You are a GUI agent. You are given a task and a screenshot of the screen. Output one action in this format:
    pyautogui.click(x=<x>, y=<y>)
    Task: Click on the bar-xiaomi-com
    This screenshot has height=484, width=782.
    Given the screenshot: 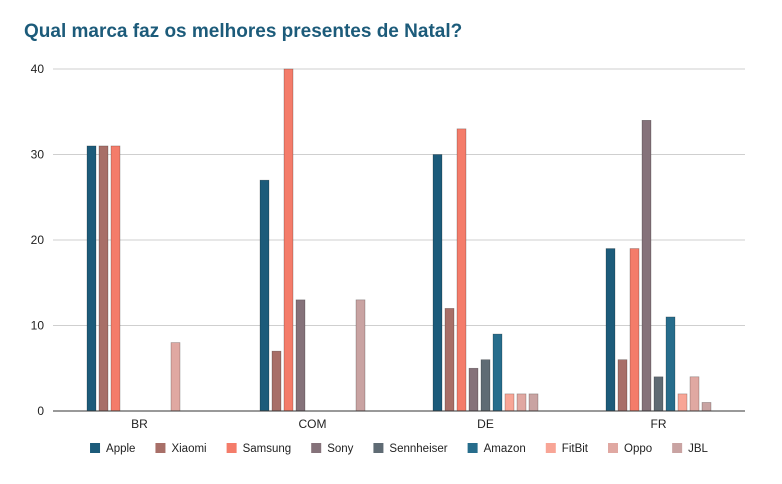 What is the action you would take?
    pyautogui.click(x=276, y=381)
    